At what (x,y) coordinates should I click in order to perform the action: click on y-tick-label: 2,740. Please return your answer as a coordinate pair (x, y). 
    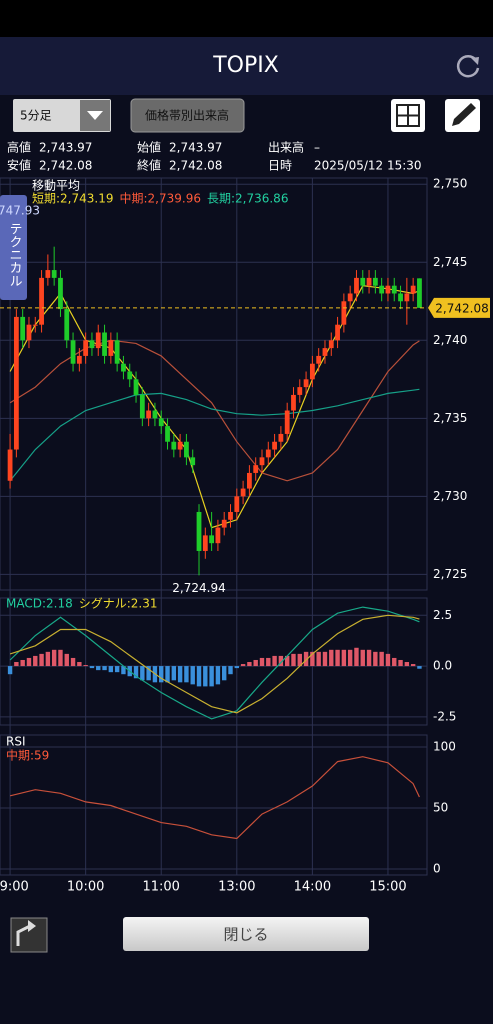
    Looking at the image, I should click on (450, 340).